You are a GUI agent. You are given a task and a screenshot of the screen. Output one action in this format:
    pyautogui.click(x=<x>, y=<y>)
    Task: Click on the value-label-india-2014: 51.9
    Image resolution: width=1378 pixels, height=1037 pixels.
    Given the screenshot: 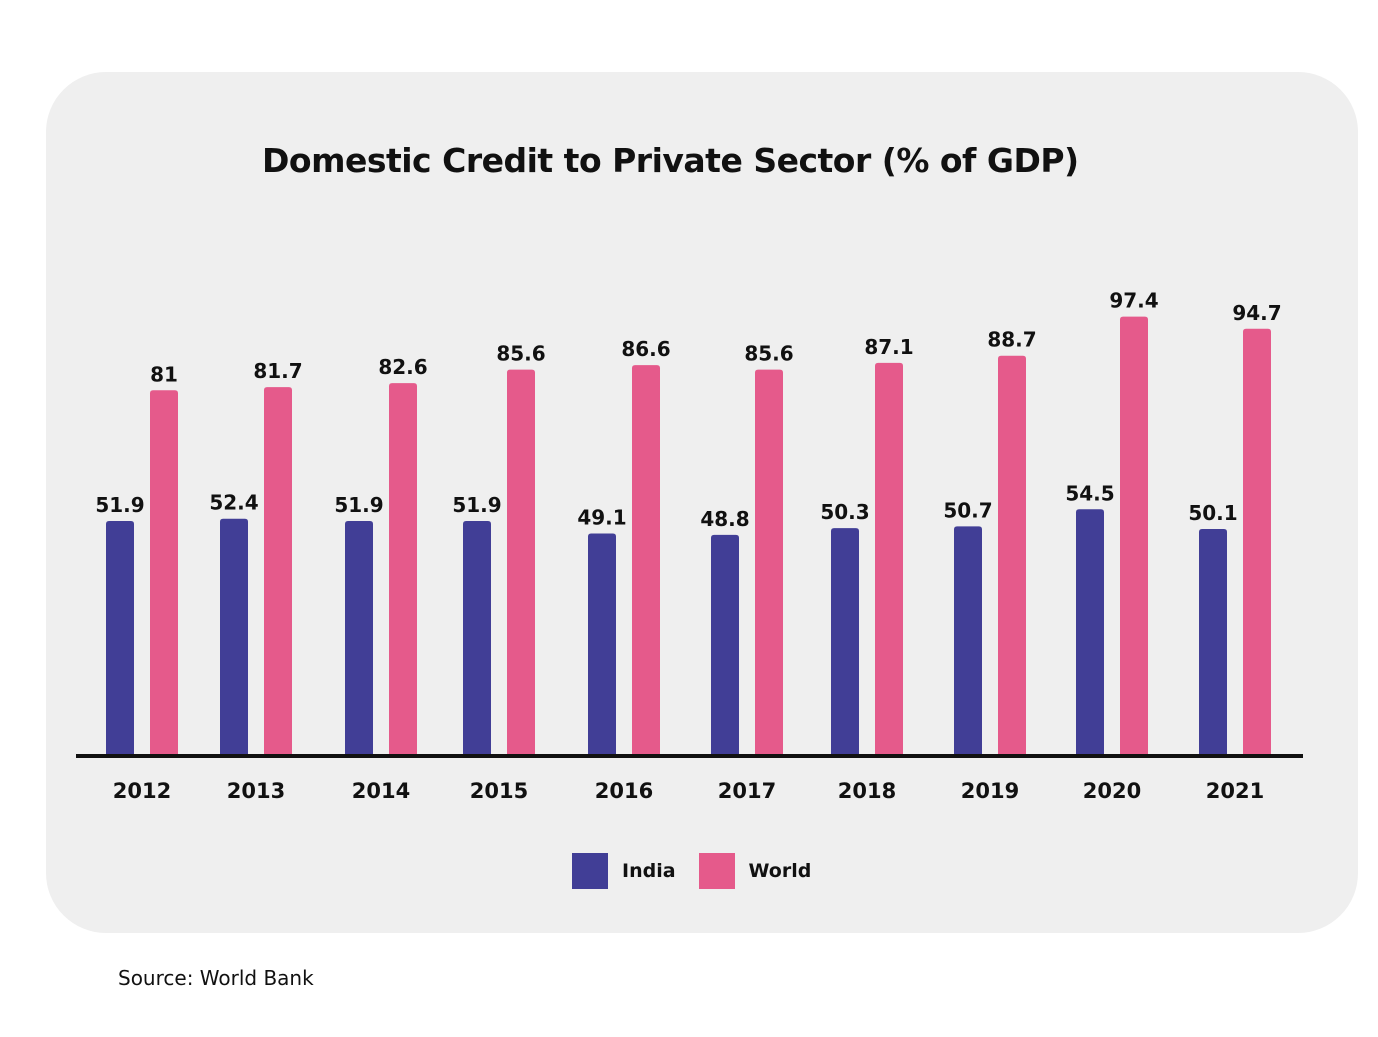 What is the action you would take?
    pyautogui.click(x=358, y=505)
    